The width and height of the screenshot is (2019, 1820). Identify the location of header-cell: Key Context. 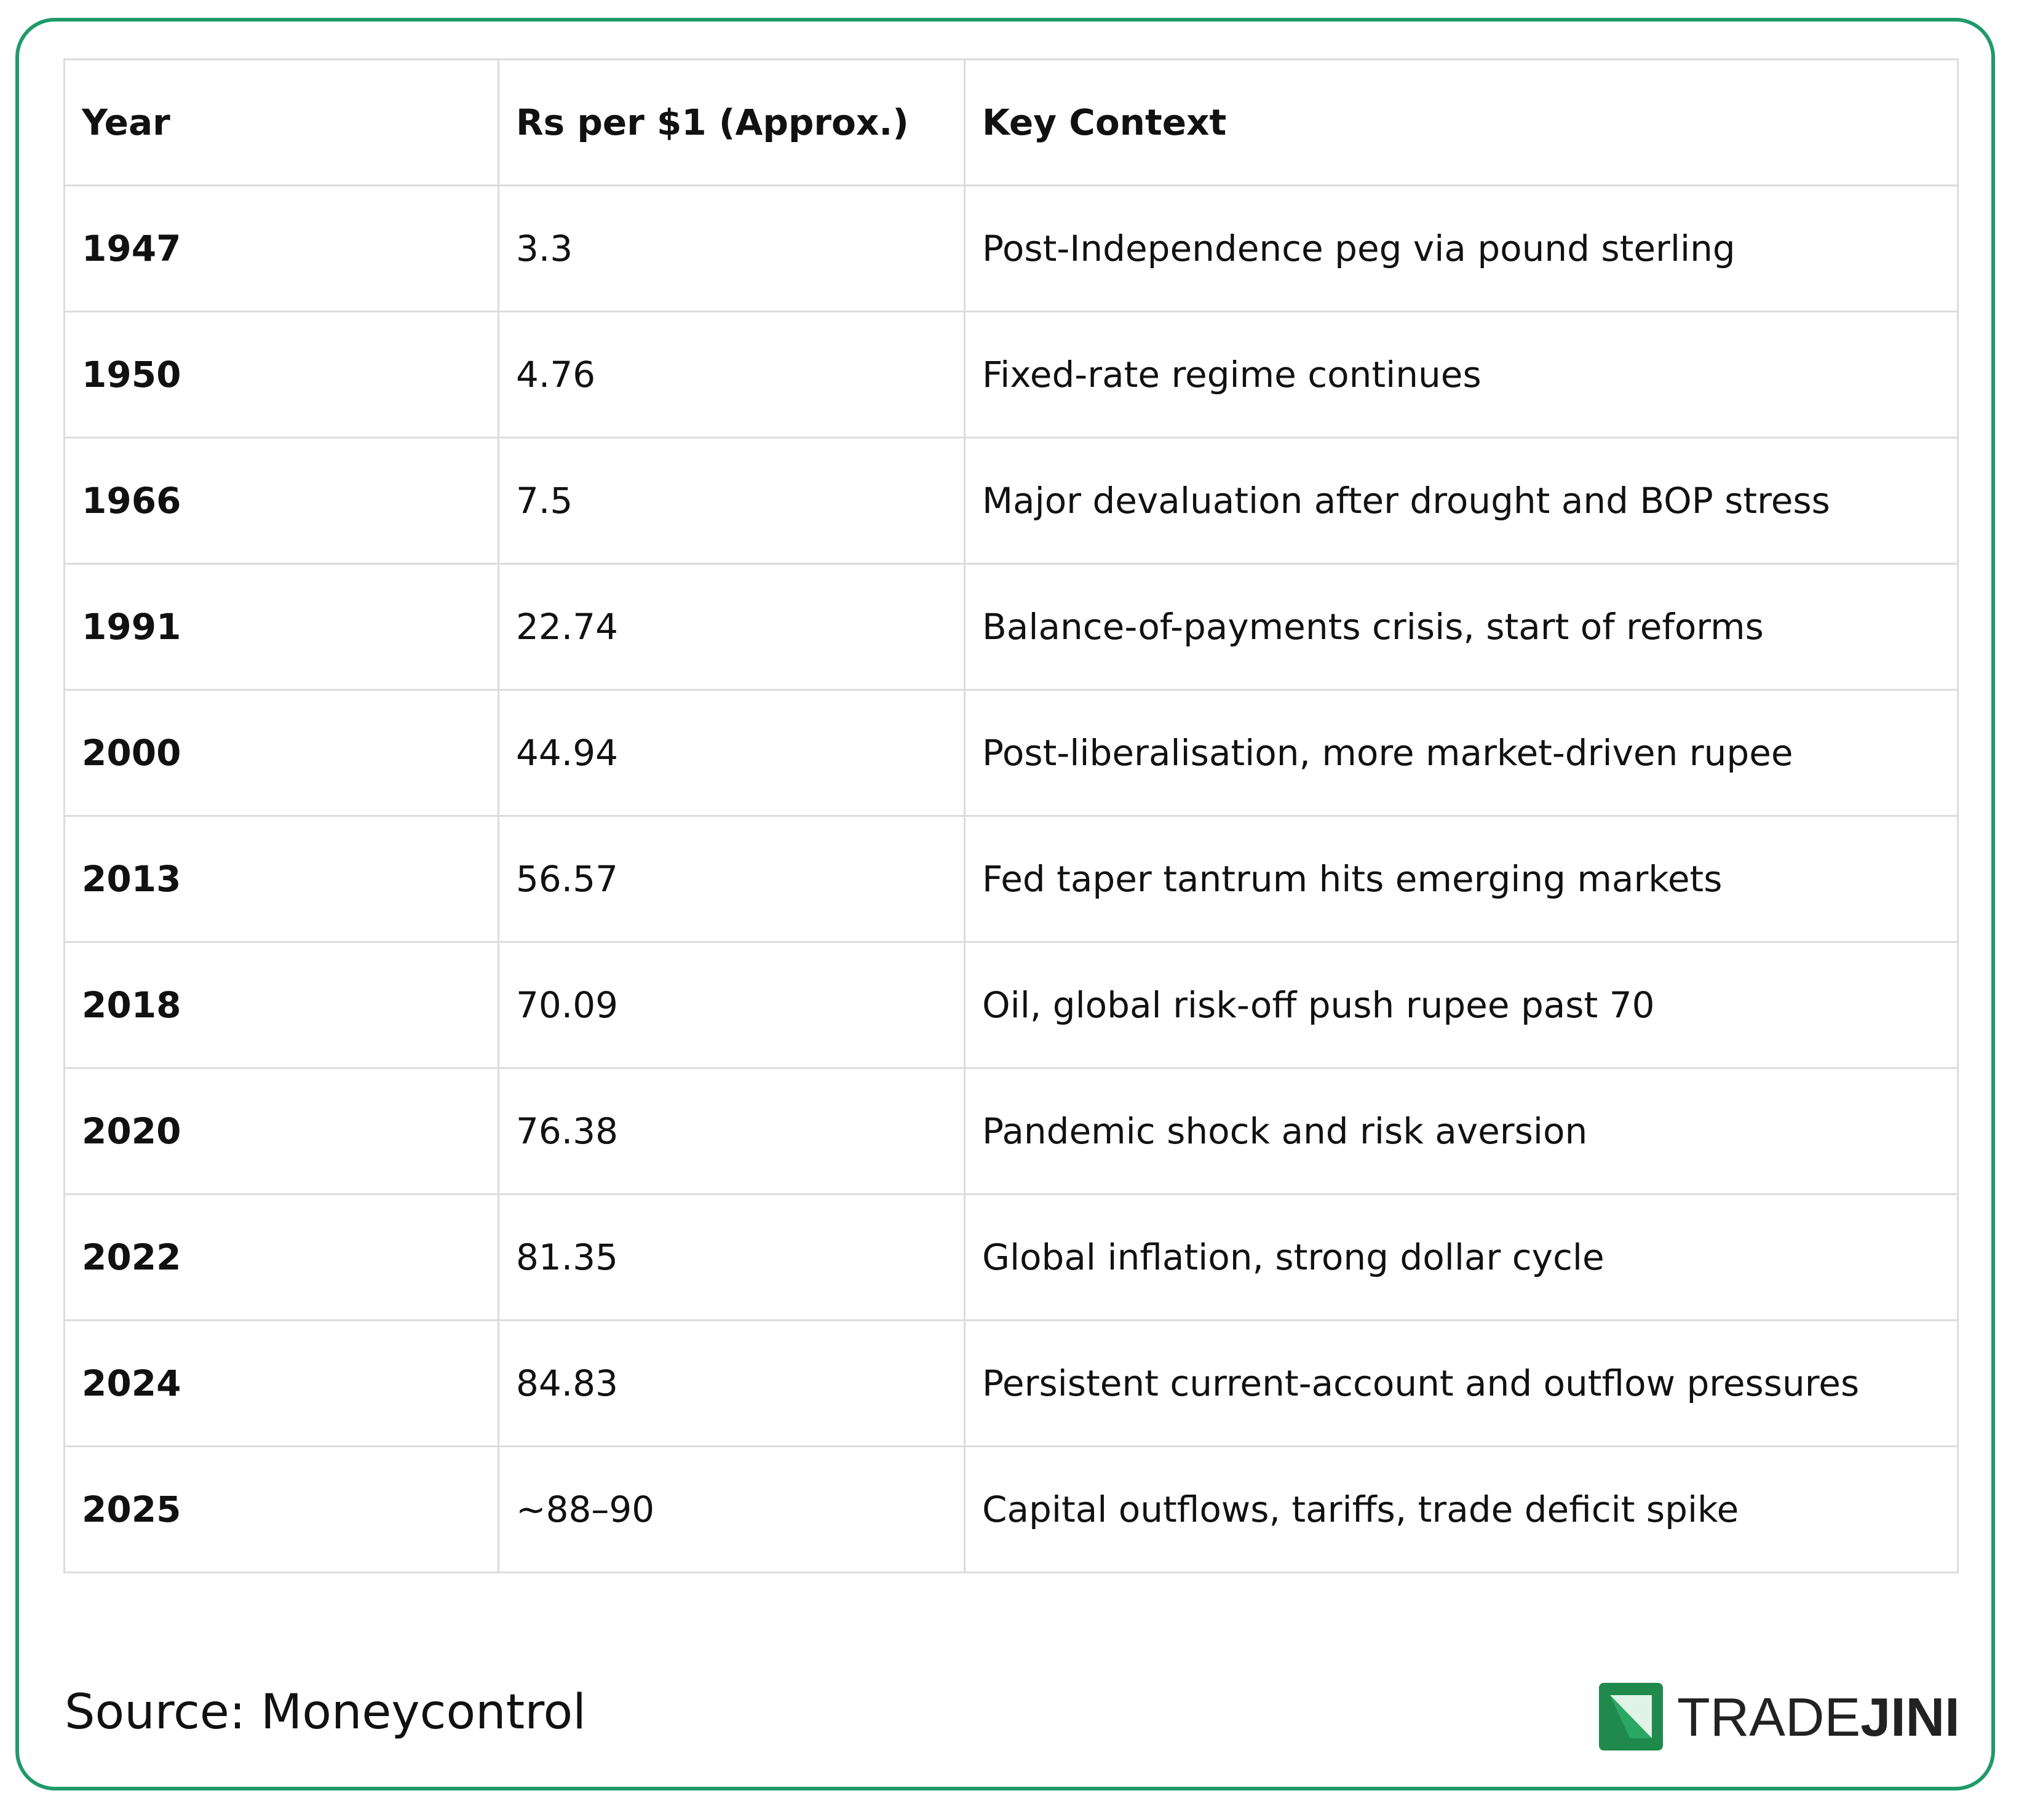
(1461, 122).